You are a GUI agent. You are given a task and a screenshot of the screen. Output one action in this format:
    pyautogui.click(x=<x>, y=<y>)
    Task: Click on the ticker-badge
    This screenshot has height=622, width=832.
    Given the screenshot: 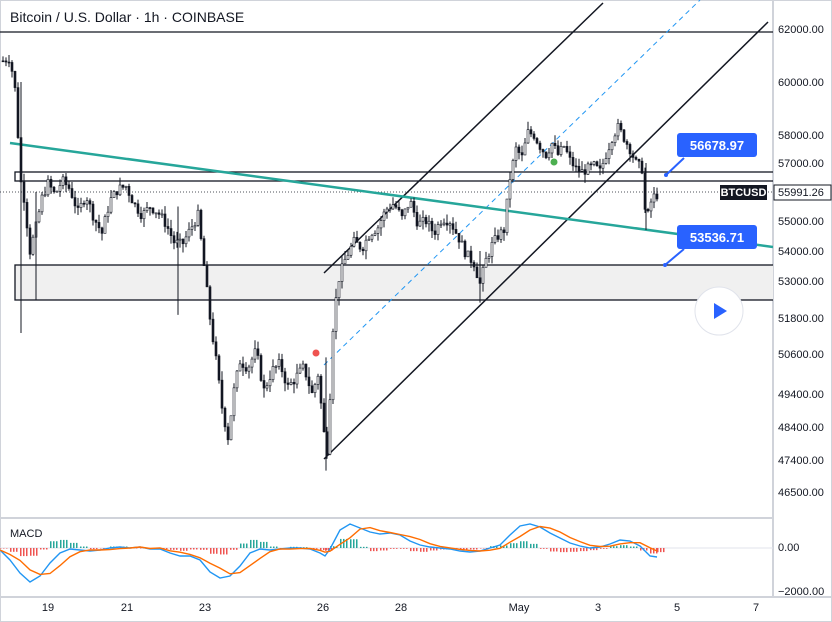 What is the action you would take?
    pyautogui.click(x=743, y=192)
    